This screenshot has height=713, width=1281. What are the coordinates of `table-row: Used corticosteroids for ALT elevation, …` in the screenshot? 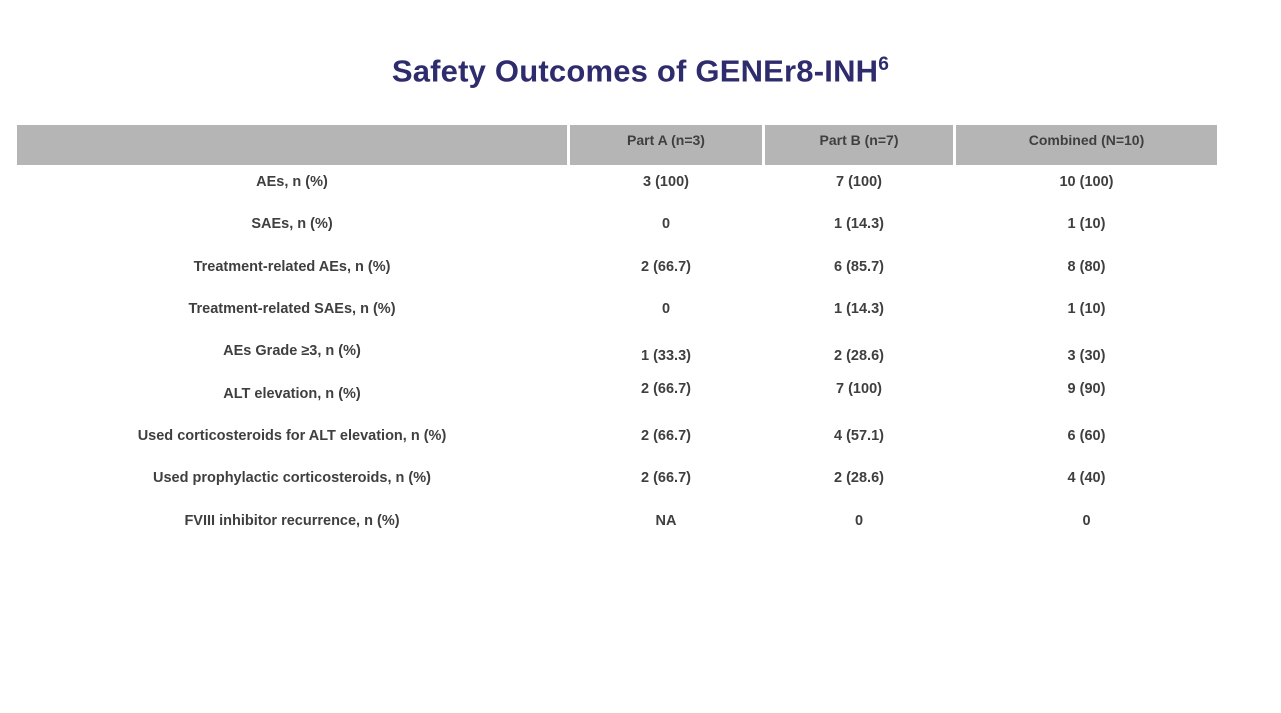 It's located at (617, 436).